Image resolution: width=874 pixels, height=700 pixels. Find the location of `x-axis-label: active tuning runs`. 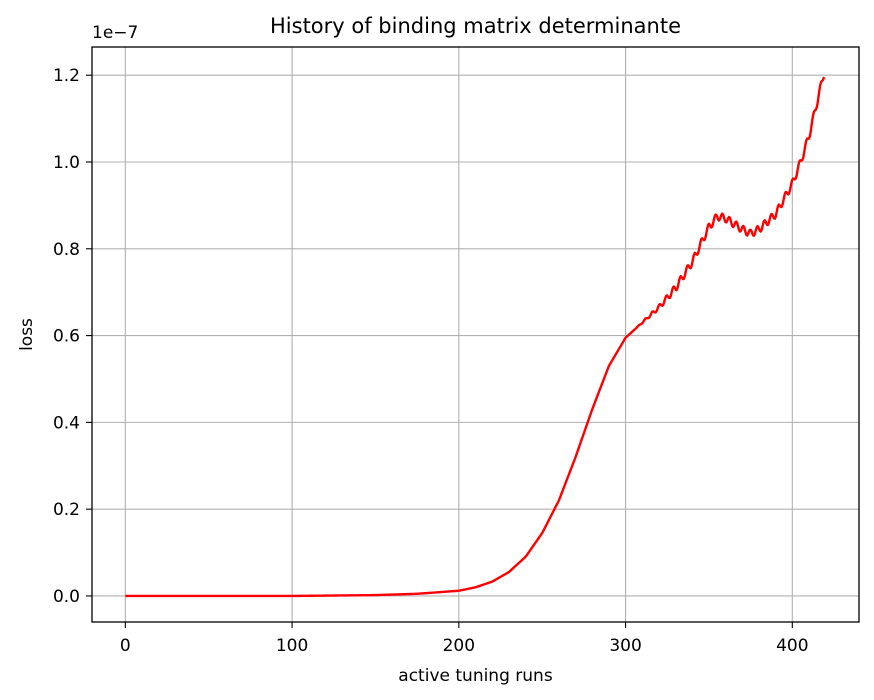

x-axis-label: active tuning runs is located at coordinates (475, 676).